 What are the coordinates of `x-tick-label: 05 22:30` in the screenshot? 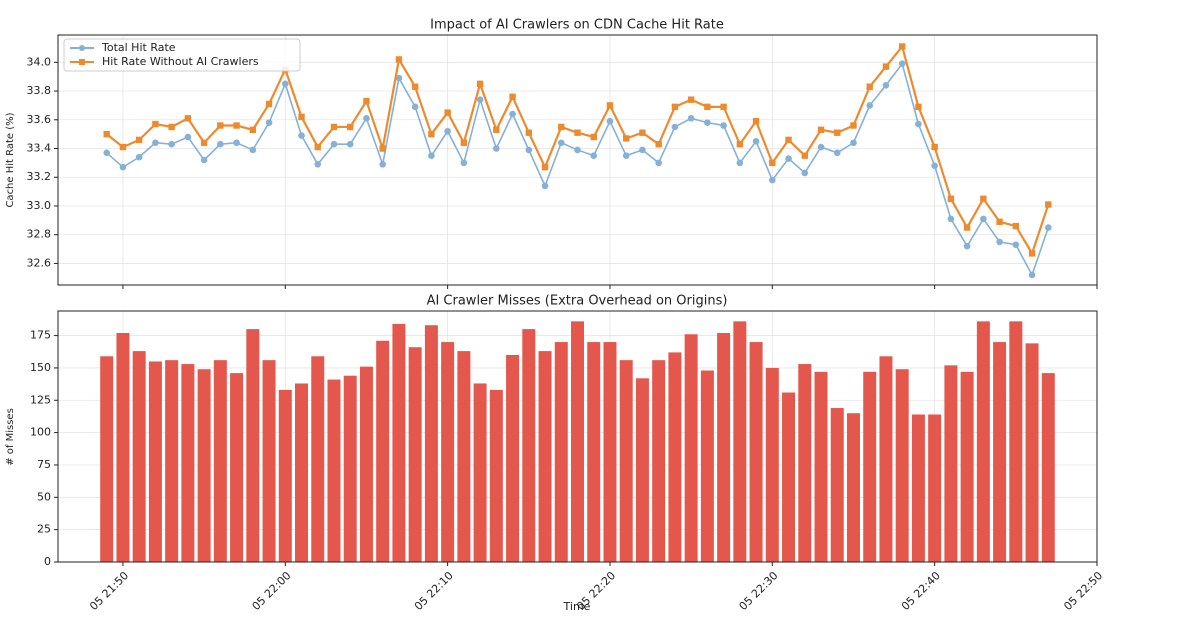 It's located at (759, 591).